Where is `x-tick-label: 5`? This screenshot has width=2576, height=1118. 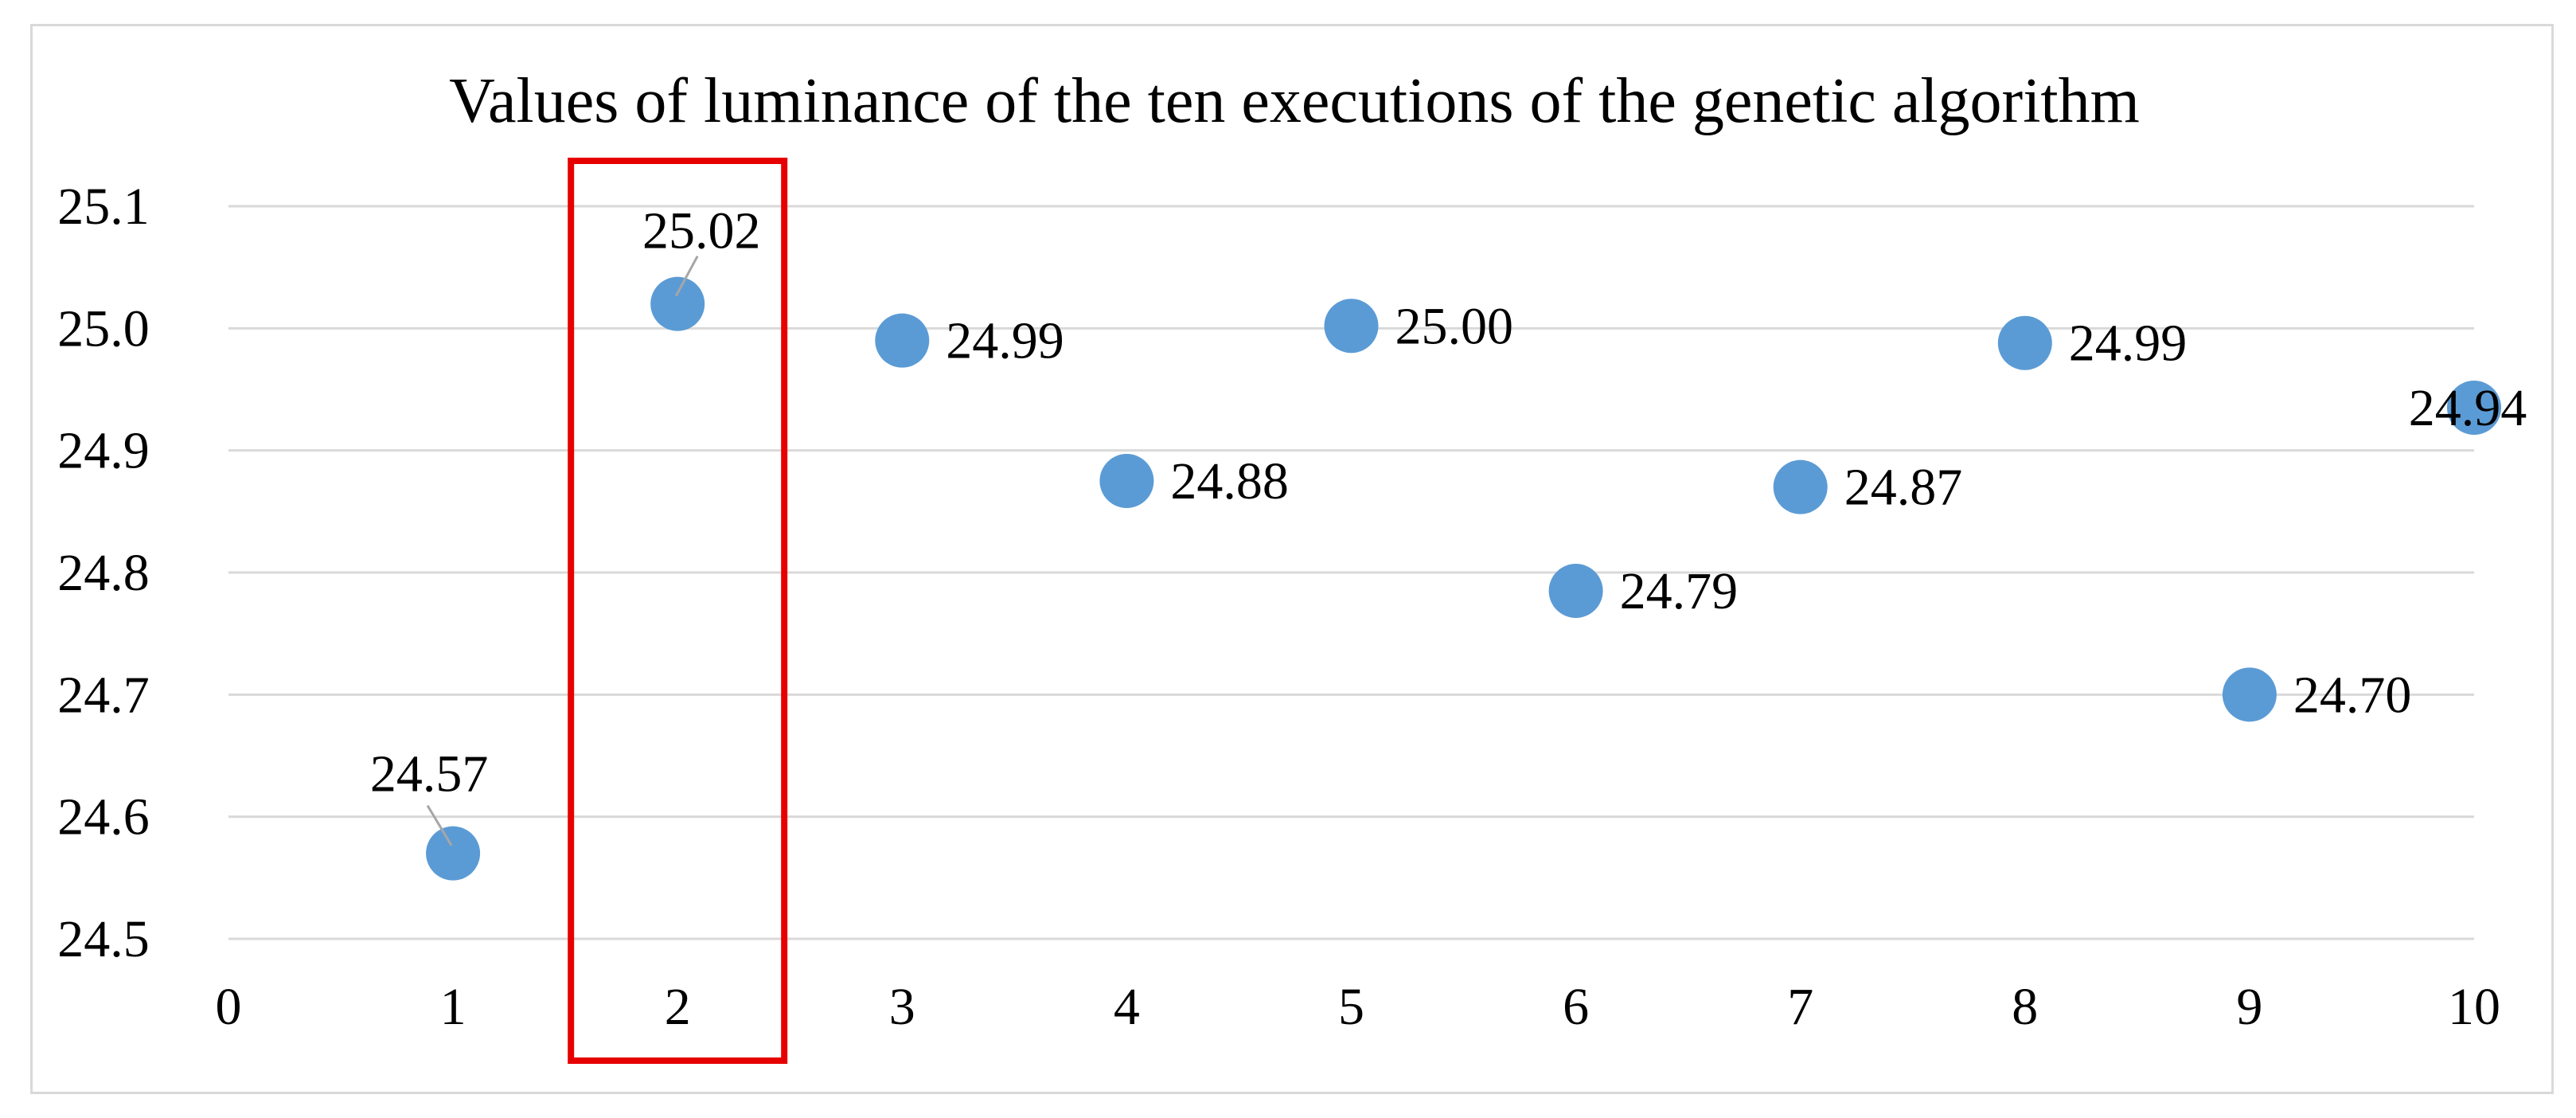 x-tick-label: 5 is located at coordinates (1351, 1007).